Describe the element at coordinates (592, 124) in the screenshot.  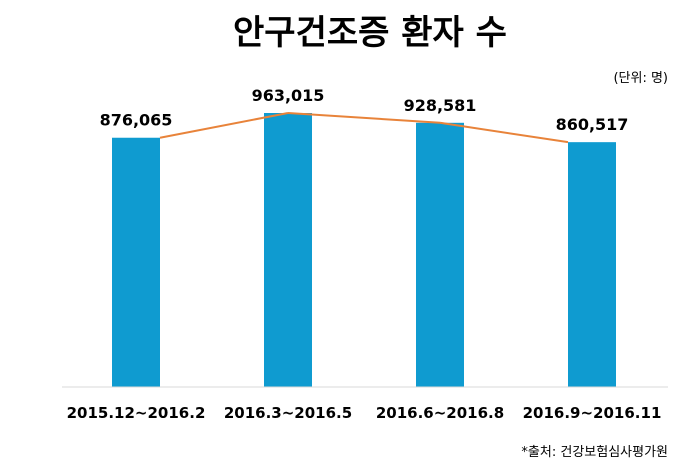
I see `value-label-4: 860,517` at that location.